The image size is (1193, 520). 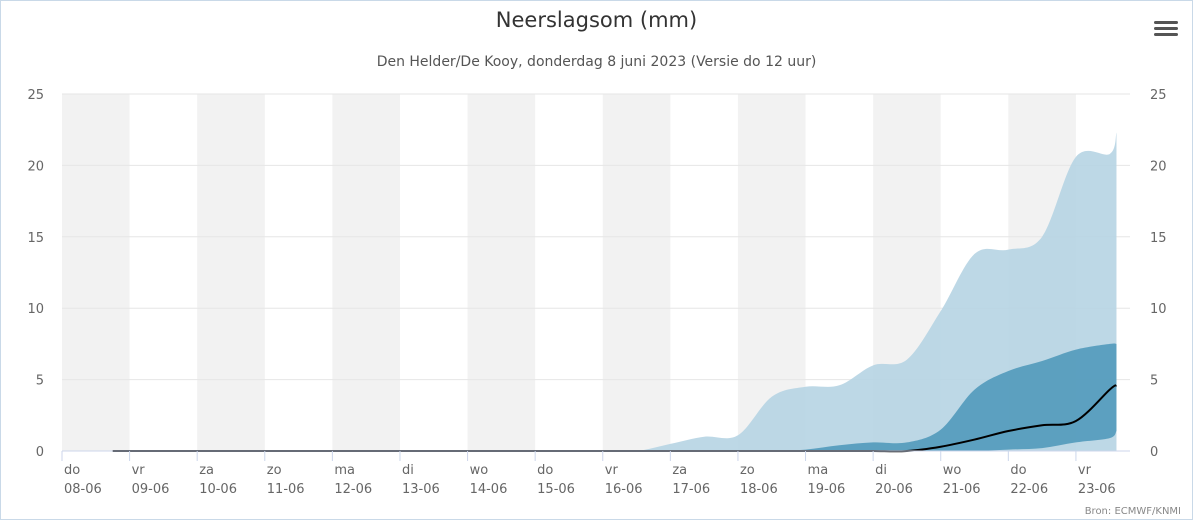 I want to click on x-tick-label-date: 10-06, so click(x=218, y=489).